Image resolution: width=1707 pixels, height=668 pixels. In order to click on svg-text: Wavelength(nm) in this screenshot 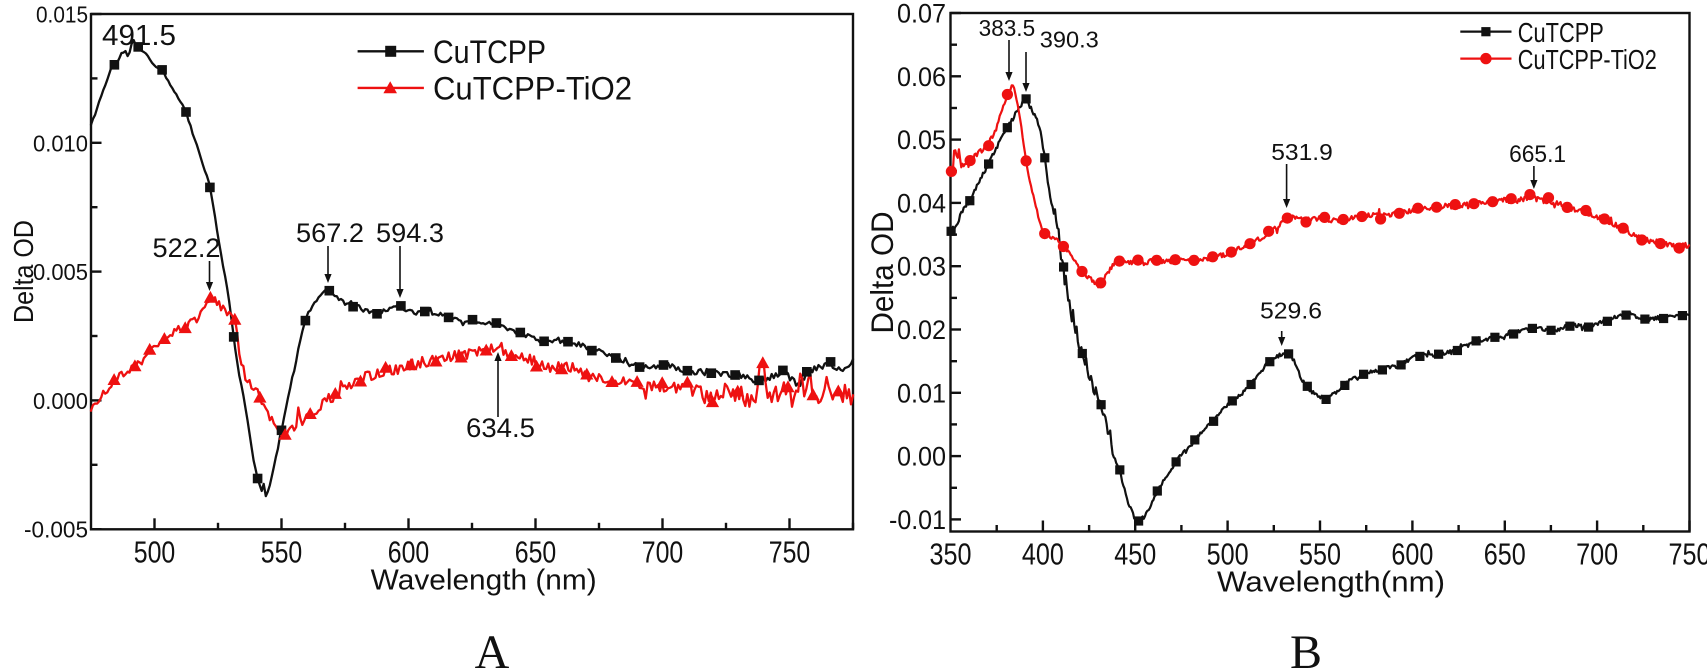, I will do `click(1331, 583)`.